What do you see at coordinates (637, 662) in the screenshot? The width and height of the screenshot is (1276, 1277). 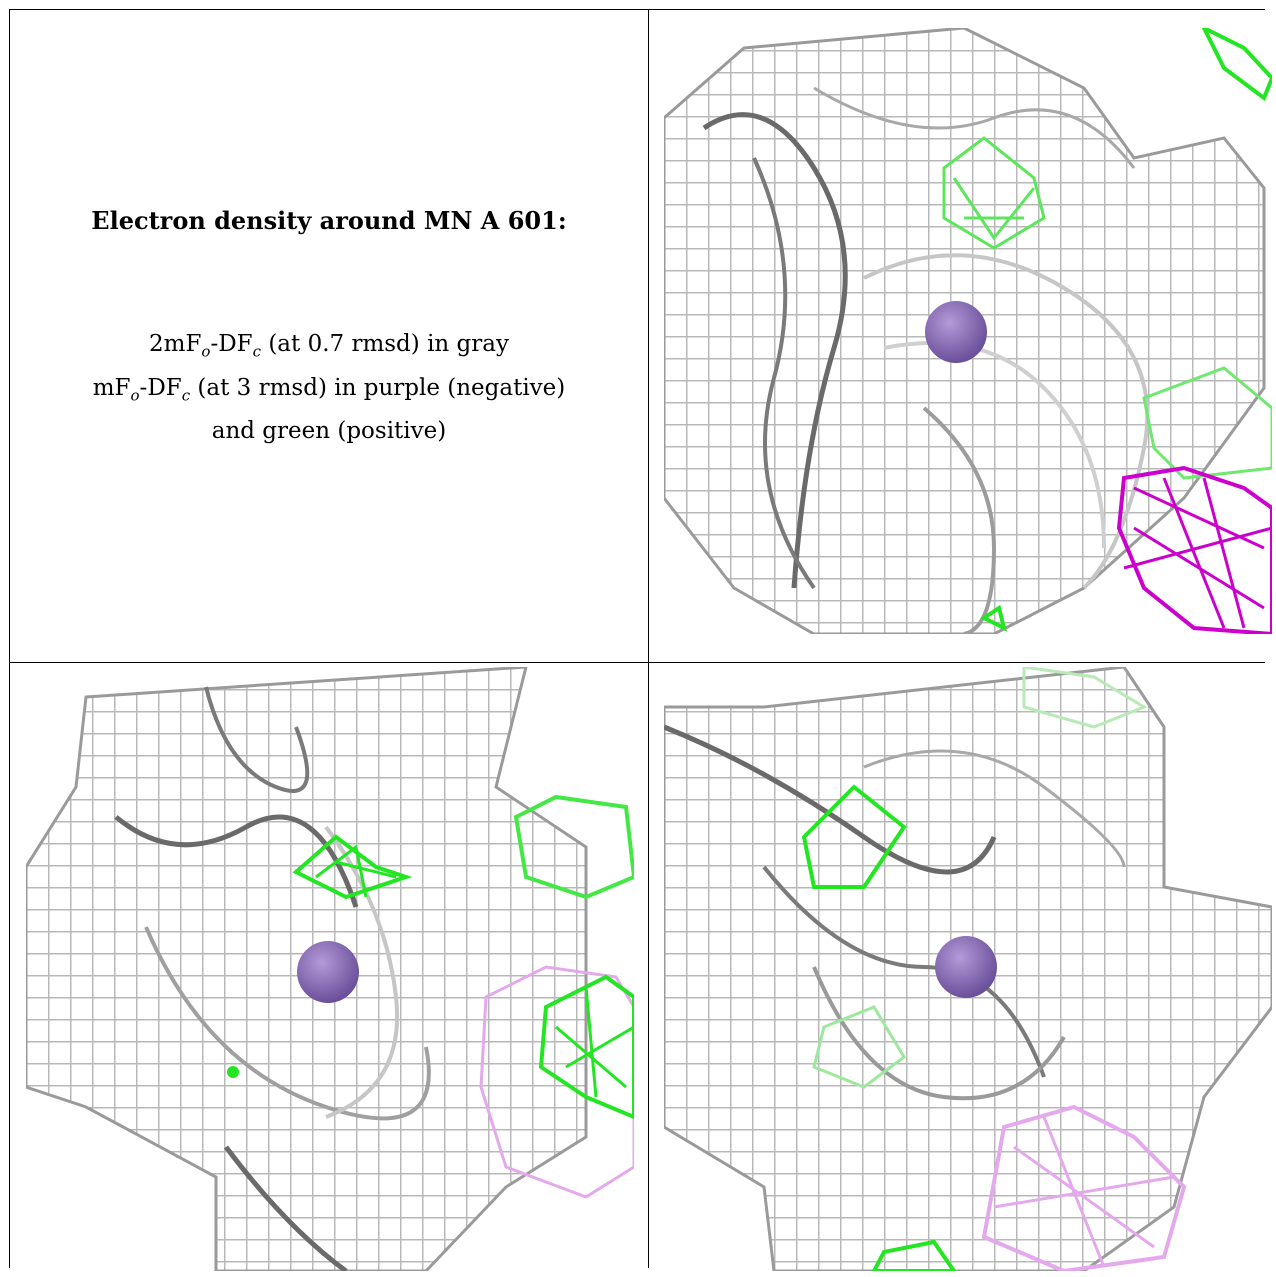 I see `horizontal-divider` at bounding box center [637, 662].